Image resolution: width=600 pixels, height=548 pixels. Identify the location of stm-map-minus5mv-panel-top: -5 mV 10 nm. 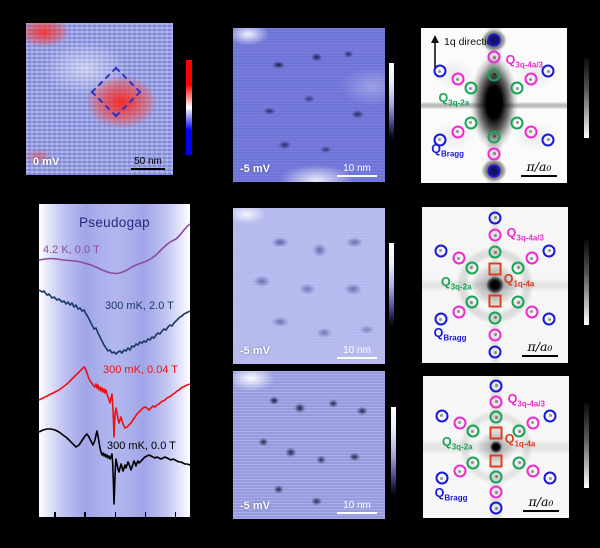
(309, 105).